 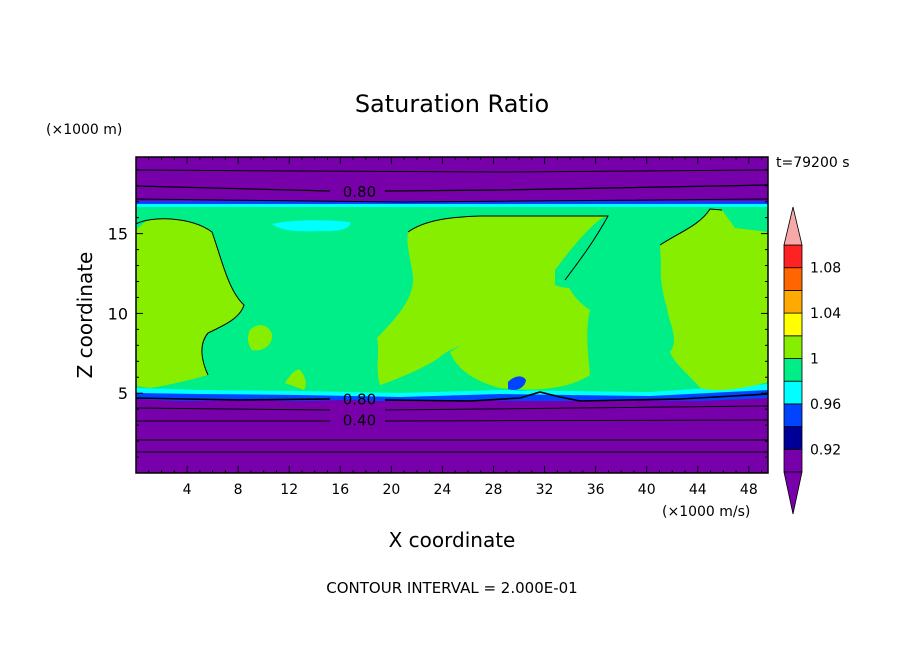 I want to click on x-tick-label: 16, so click(x=340, y=490).